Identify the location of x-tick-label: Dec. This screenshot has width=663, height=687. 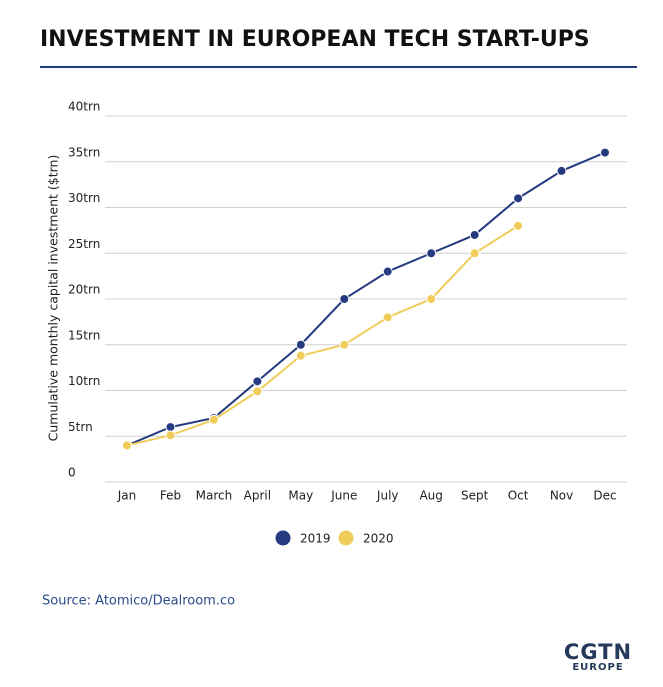
(604, 496).